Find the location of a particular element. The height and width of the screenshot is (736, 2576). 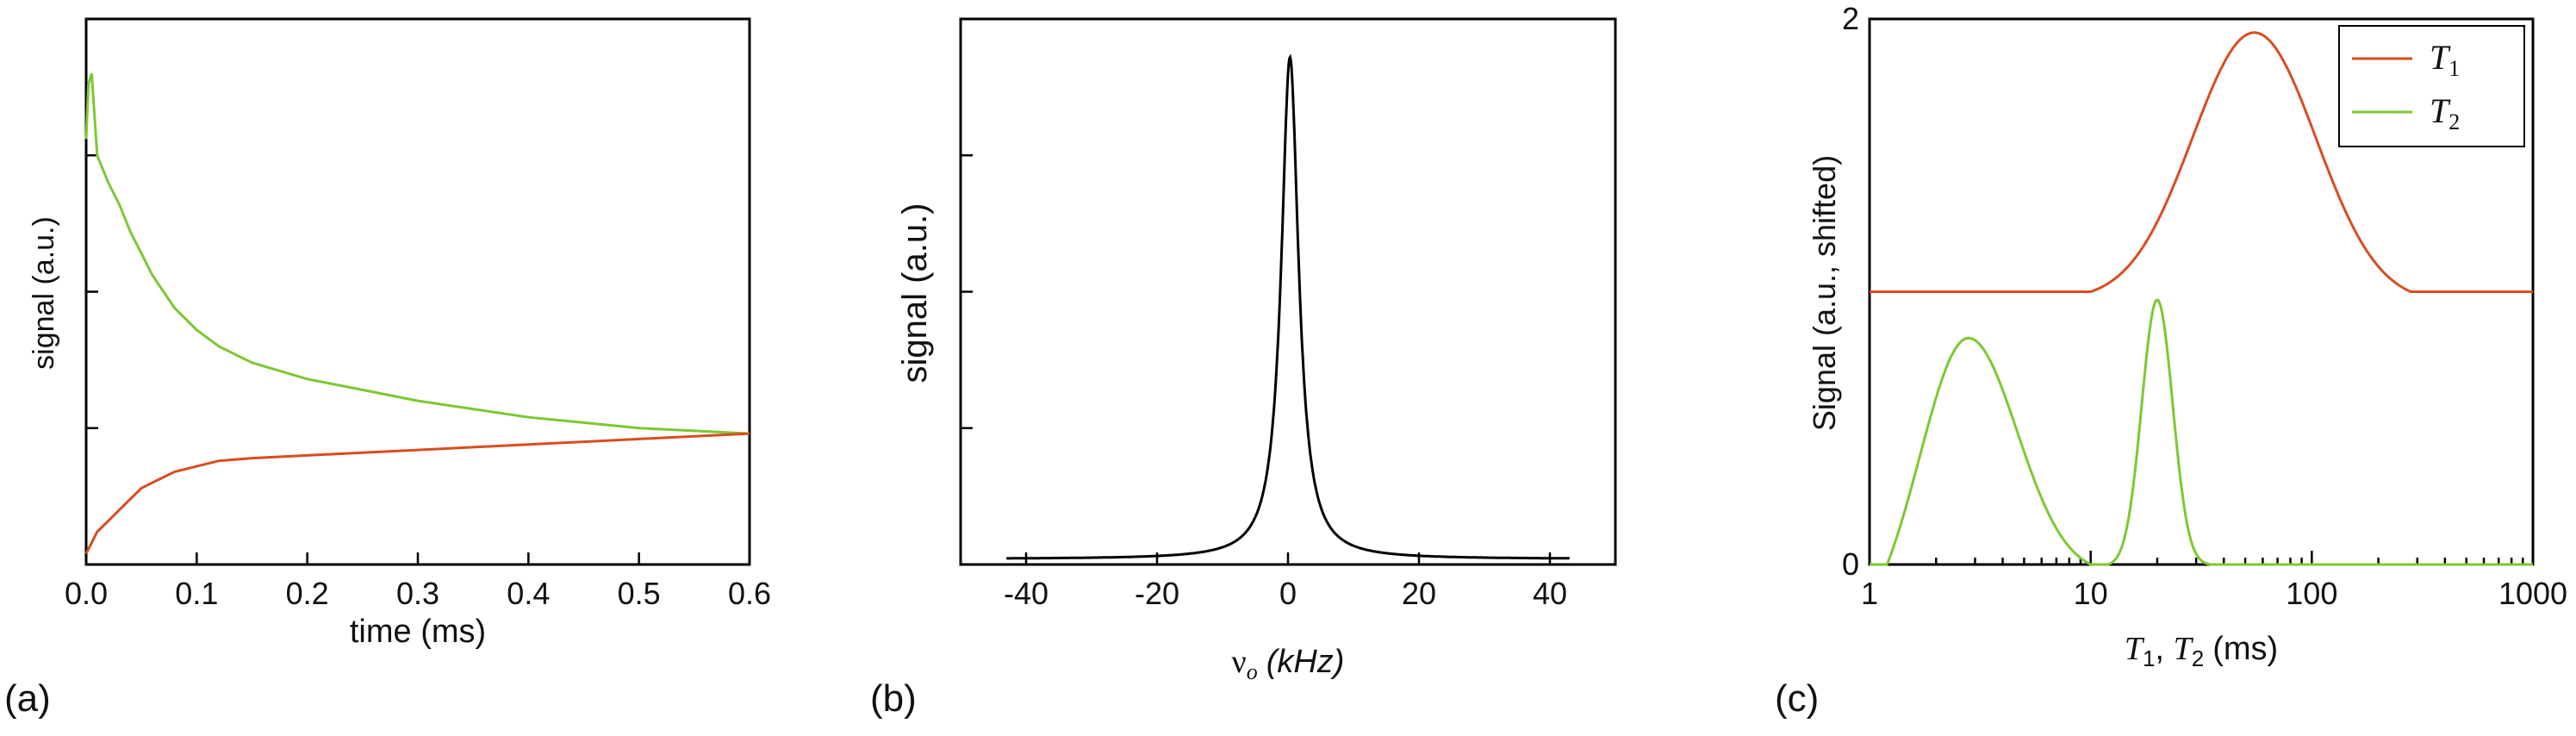

panel-c-x-label-t2: T is located at coordinates (2184, 649).